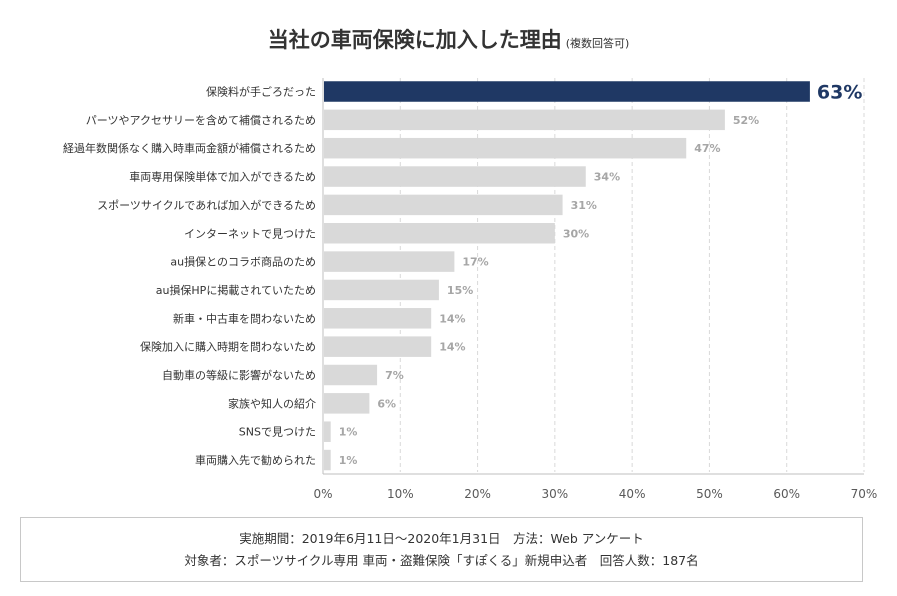 This screenshot has width=897, height=596. Describe the element at coordinates (236, 290) in the screenshot. I see `category-label-7: au損保HPに掲載されていたため` at that location.